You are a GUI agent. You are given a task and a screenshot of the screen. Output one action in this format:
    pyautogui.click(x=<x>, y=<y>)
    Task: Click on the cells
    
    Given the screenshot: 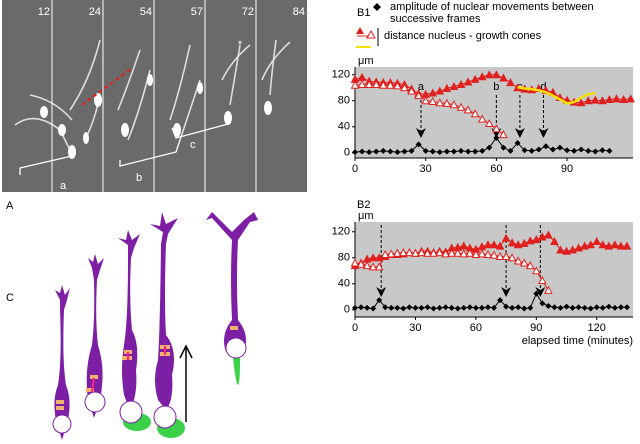 What is the action you would take?
    pyautogui.click(x=152, y=95)
    